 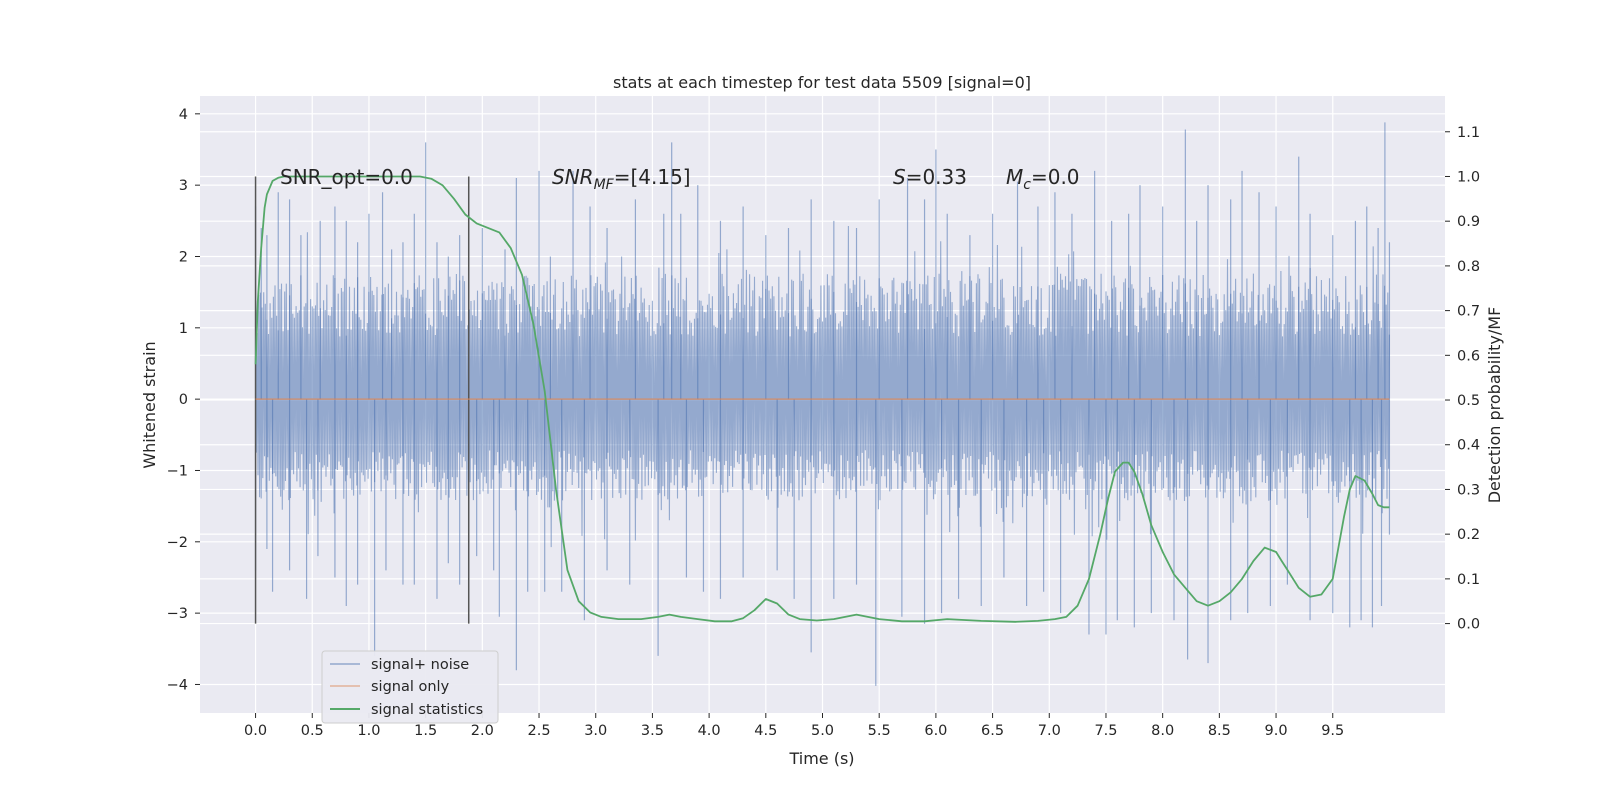 I want to click on y-tick-label: 3, so click(x=183, y=186).